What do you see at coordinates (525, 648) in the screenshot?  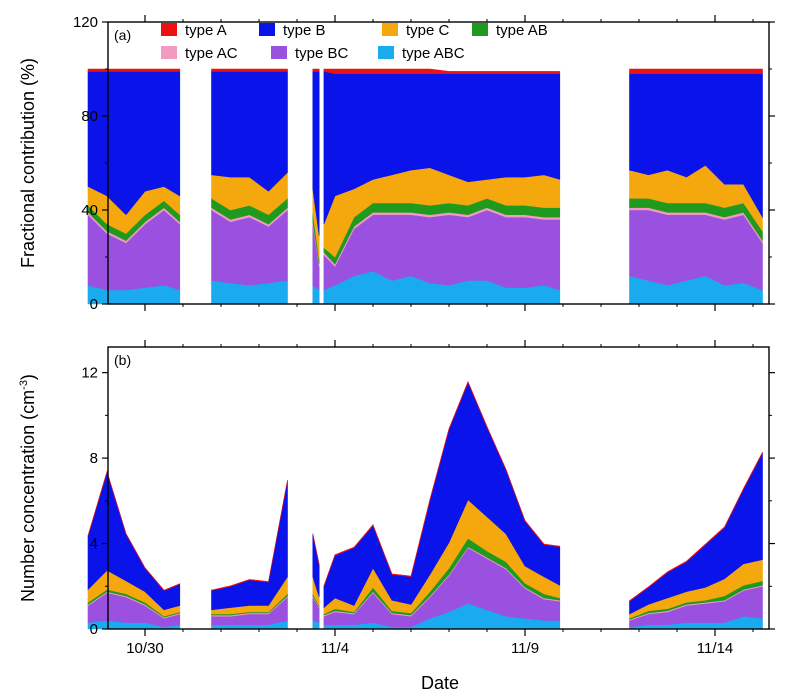 I see `x-tick-label: 11/9` at bounding box center [525, 648].